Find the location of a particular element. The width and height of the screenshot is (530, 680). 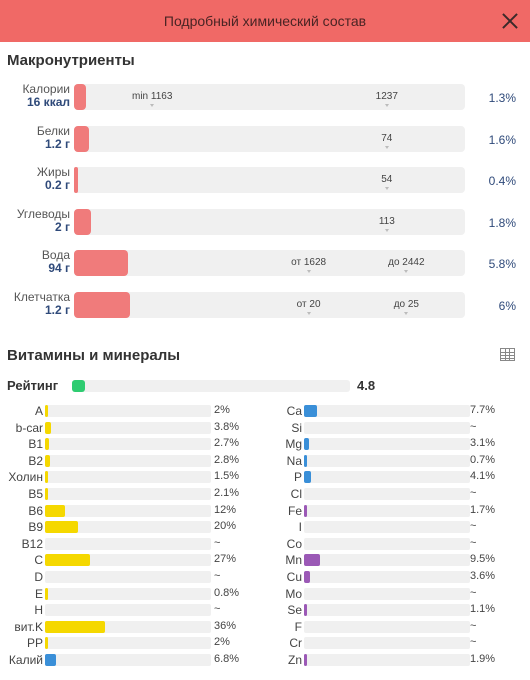

vitamin-row: A 2% is located at coordinates (135, 411).